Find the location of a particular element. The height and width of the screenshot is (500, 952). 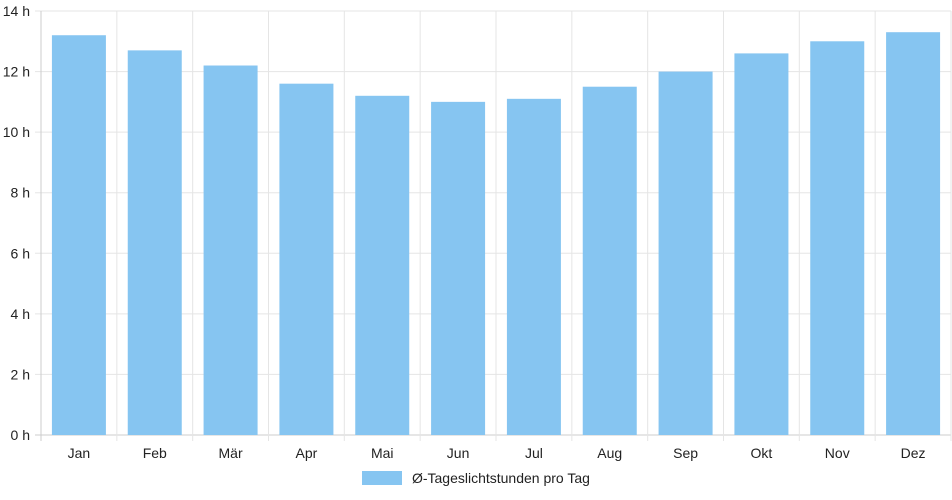

y-tick-label: 6 h is located at coordinates (20, 253).